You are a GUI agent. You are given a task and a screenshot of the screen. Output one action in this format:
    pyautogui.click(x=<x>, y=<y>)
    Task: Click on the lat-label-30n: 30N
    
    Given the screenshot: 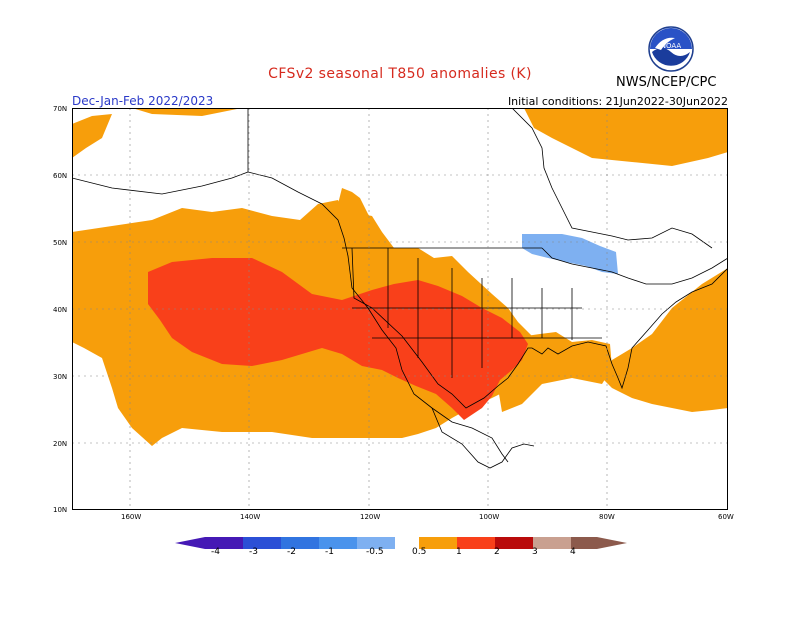 What is the action you would take?
    pyautogui.click(x=60, y=377)
    